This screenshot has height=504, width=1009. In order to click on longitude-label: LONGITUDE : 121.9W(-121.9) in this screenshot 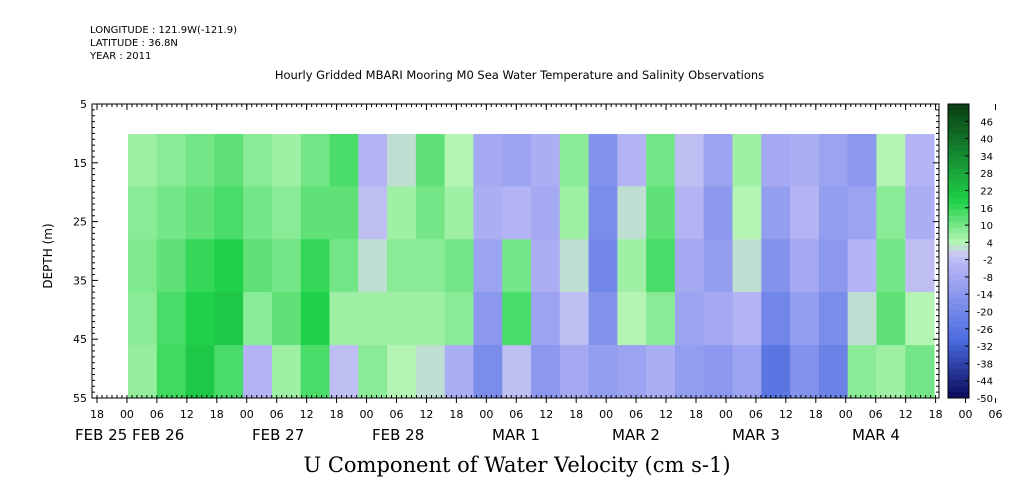, I will do `click(163, 30)`.